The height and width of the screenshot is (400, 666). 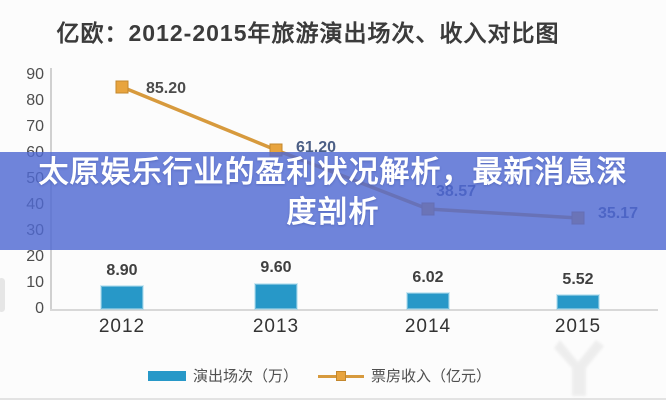 What do you see at coordinates (354, 310) in the screenshot?
I see `x-axis-line` at bounding box center [354, 310].